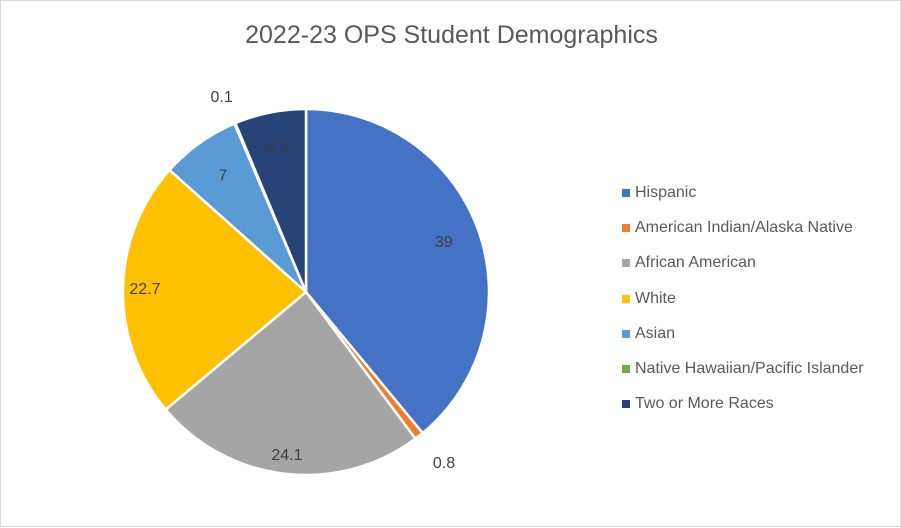 The height and width of the screenshot is (528, 901). What do you see at coordinates (666, 192) in the screenshot?
I see `legend-label: Hispanic` at bounding box center [666, 192].